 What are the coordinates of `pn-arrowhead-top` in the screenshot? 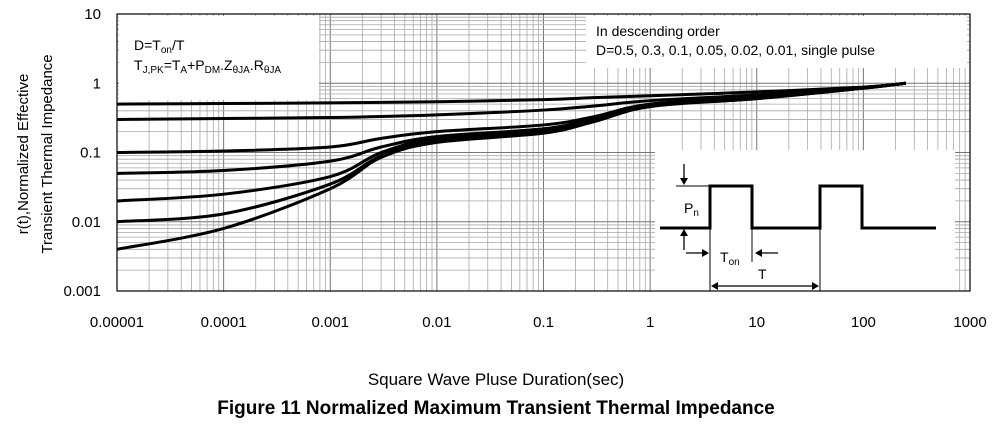 It's located at (684, 181).